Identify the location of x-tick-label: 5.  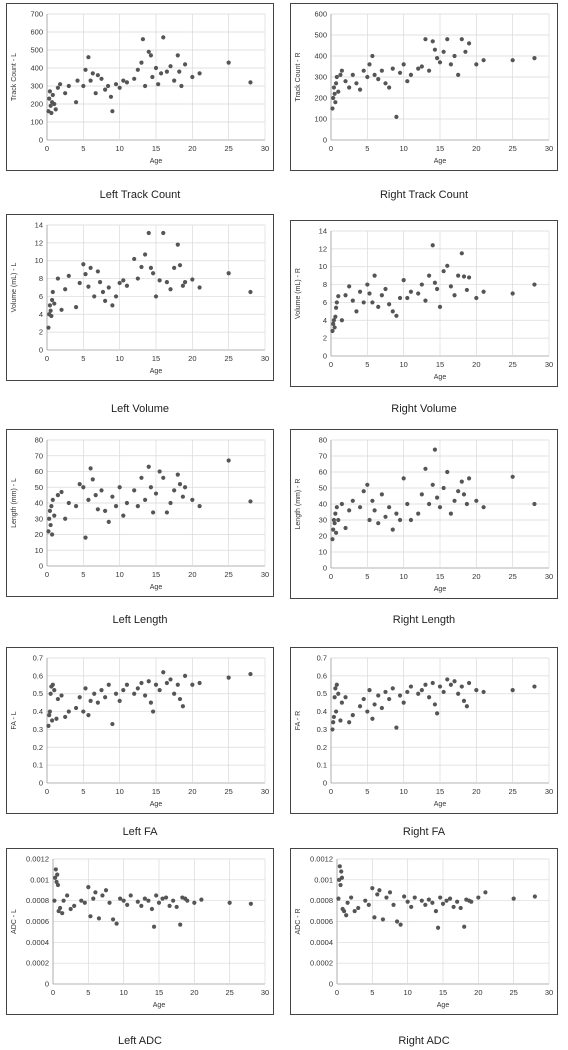
(88, 992).